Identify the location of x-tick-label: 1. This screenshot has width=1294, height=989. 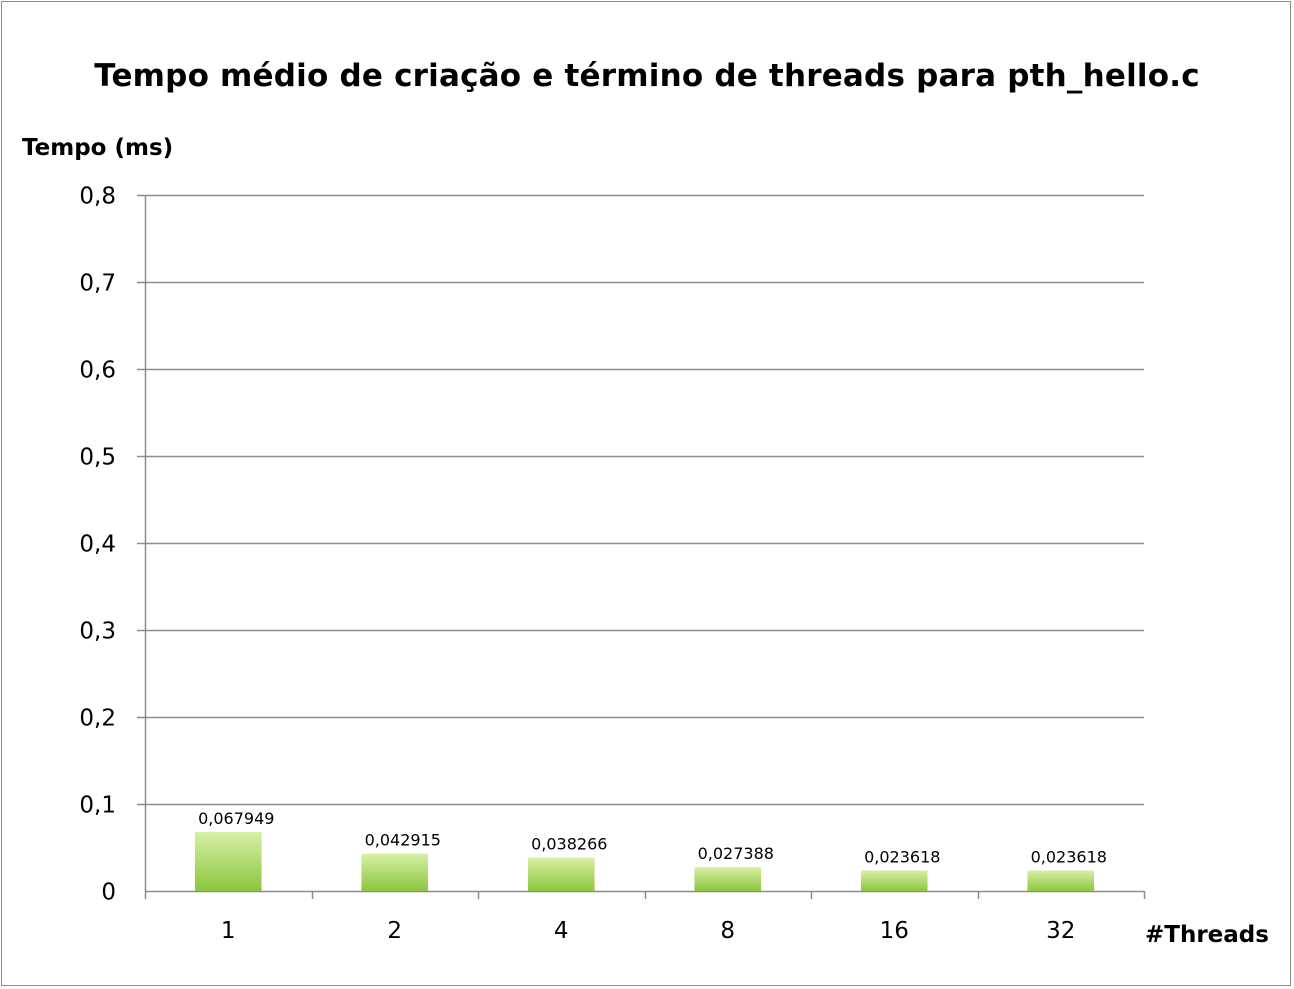
(228, 931).